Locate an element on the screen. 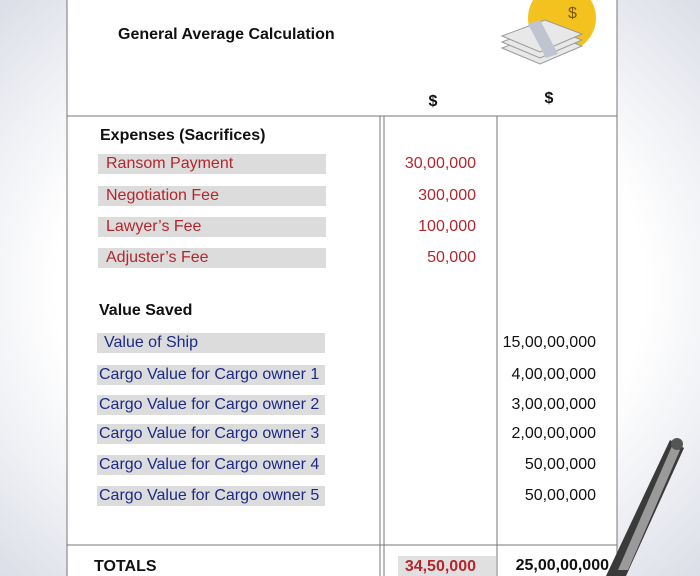 The height and width of the screenshot is (576, 700). total-highlight is located at coordinates (447, 566).